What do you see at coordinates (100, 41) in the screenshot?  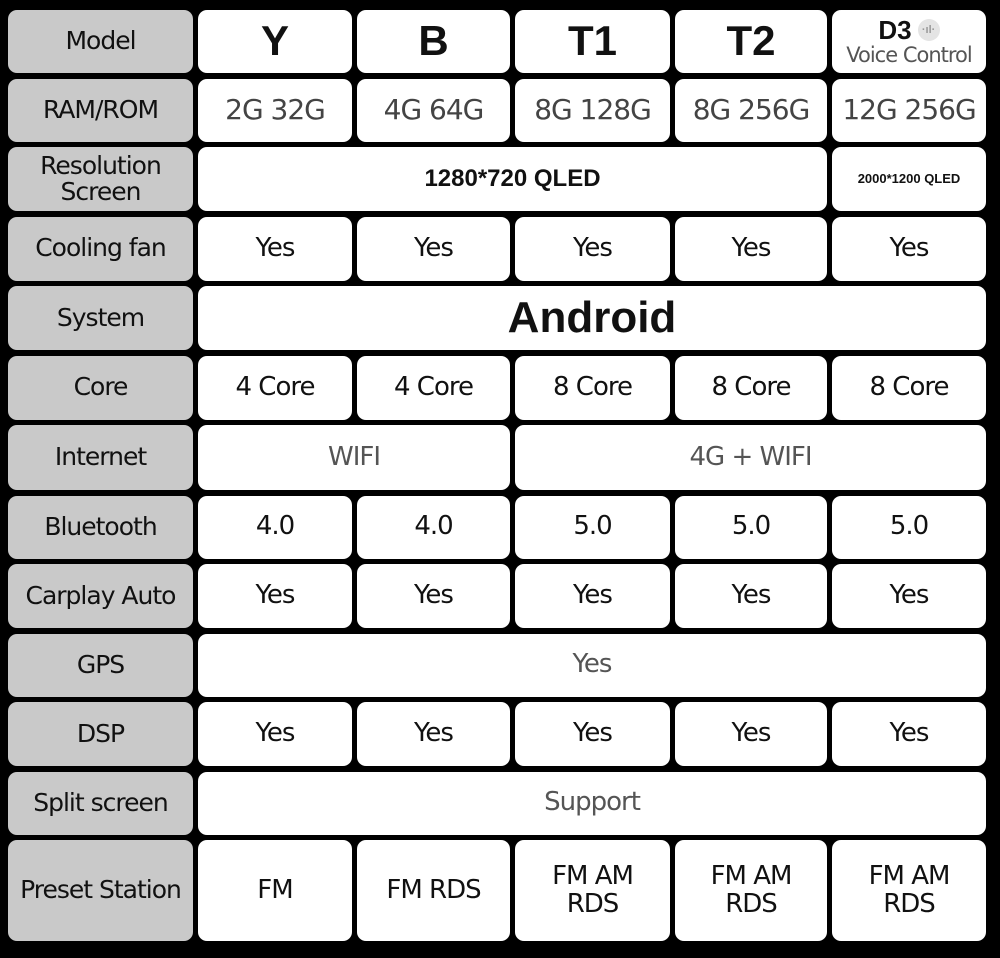 I see `row-label-model: Model` at bounding box center [100, 41].